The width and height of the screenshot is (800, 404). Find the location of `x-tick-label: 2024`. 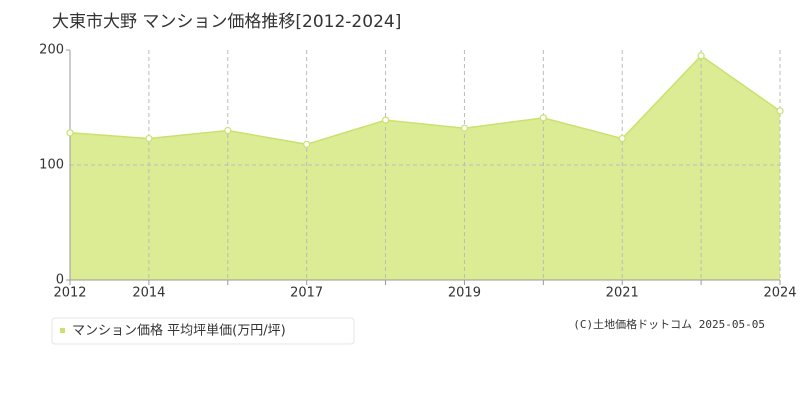

x-tick-label: 2024 is located at coordinates (779, 293).